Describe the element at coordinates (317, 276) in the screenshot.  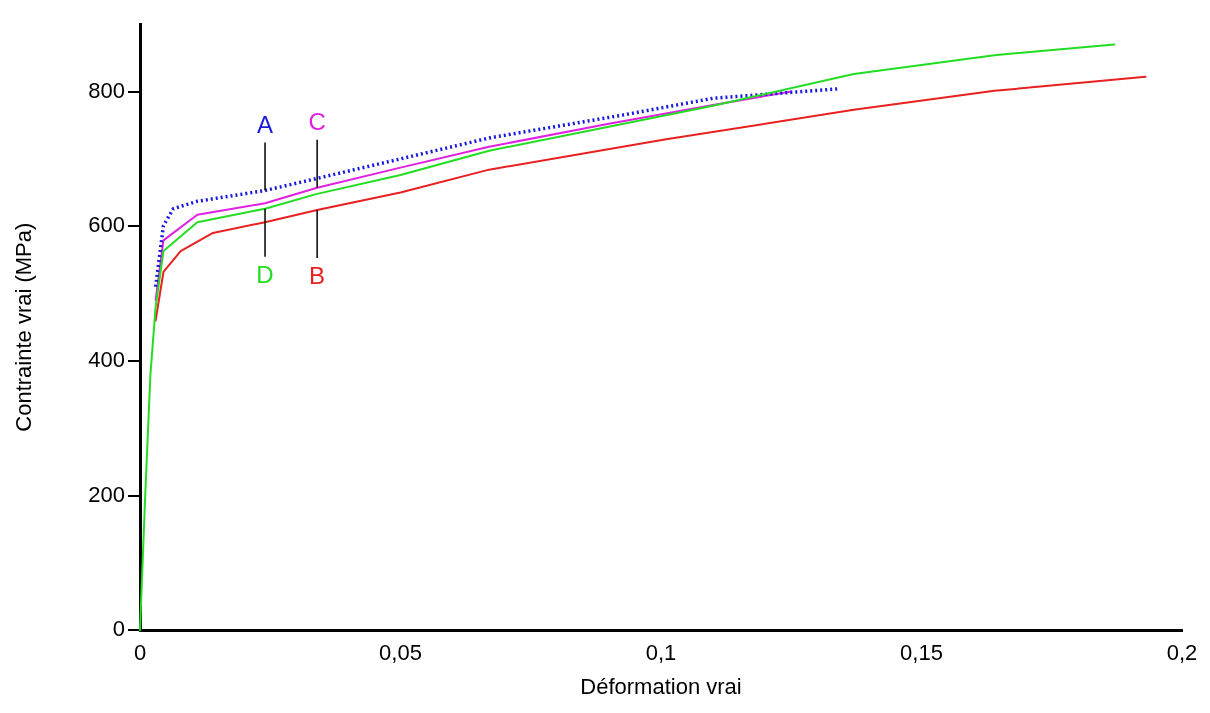
I see `text: B` at that location.